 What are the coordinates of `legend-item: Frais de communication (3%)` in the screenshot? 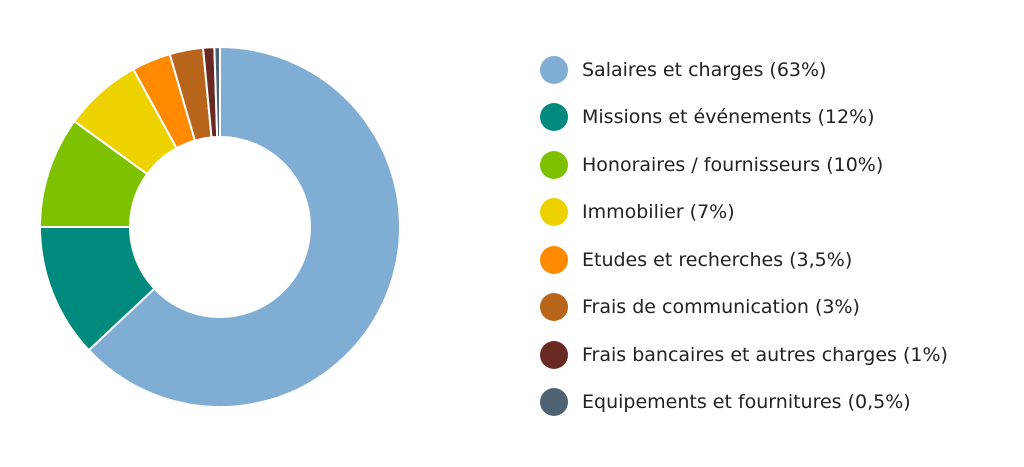 It's located at (744, 308).